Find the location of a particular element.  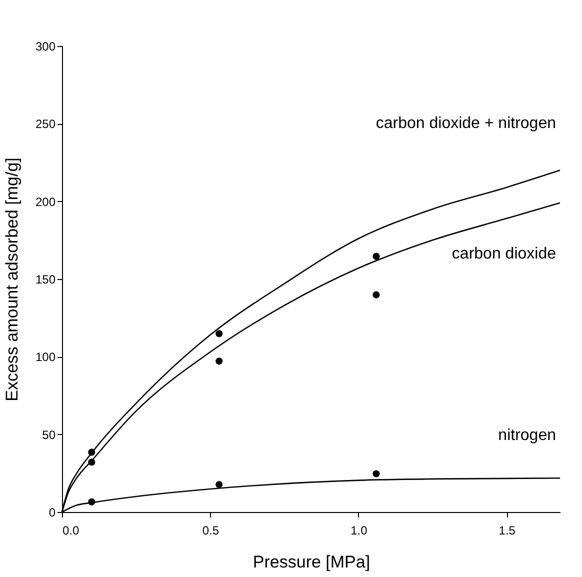

x-tick-label: 1.0 is located at coordinates (359, 531).